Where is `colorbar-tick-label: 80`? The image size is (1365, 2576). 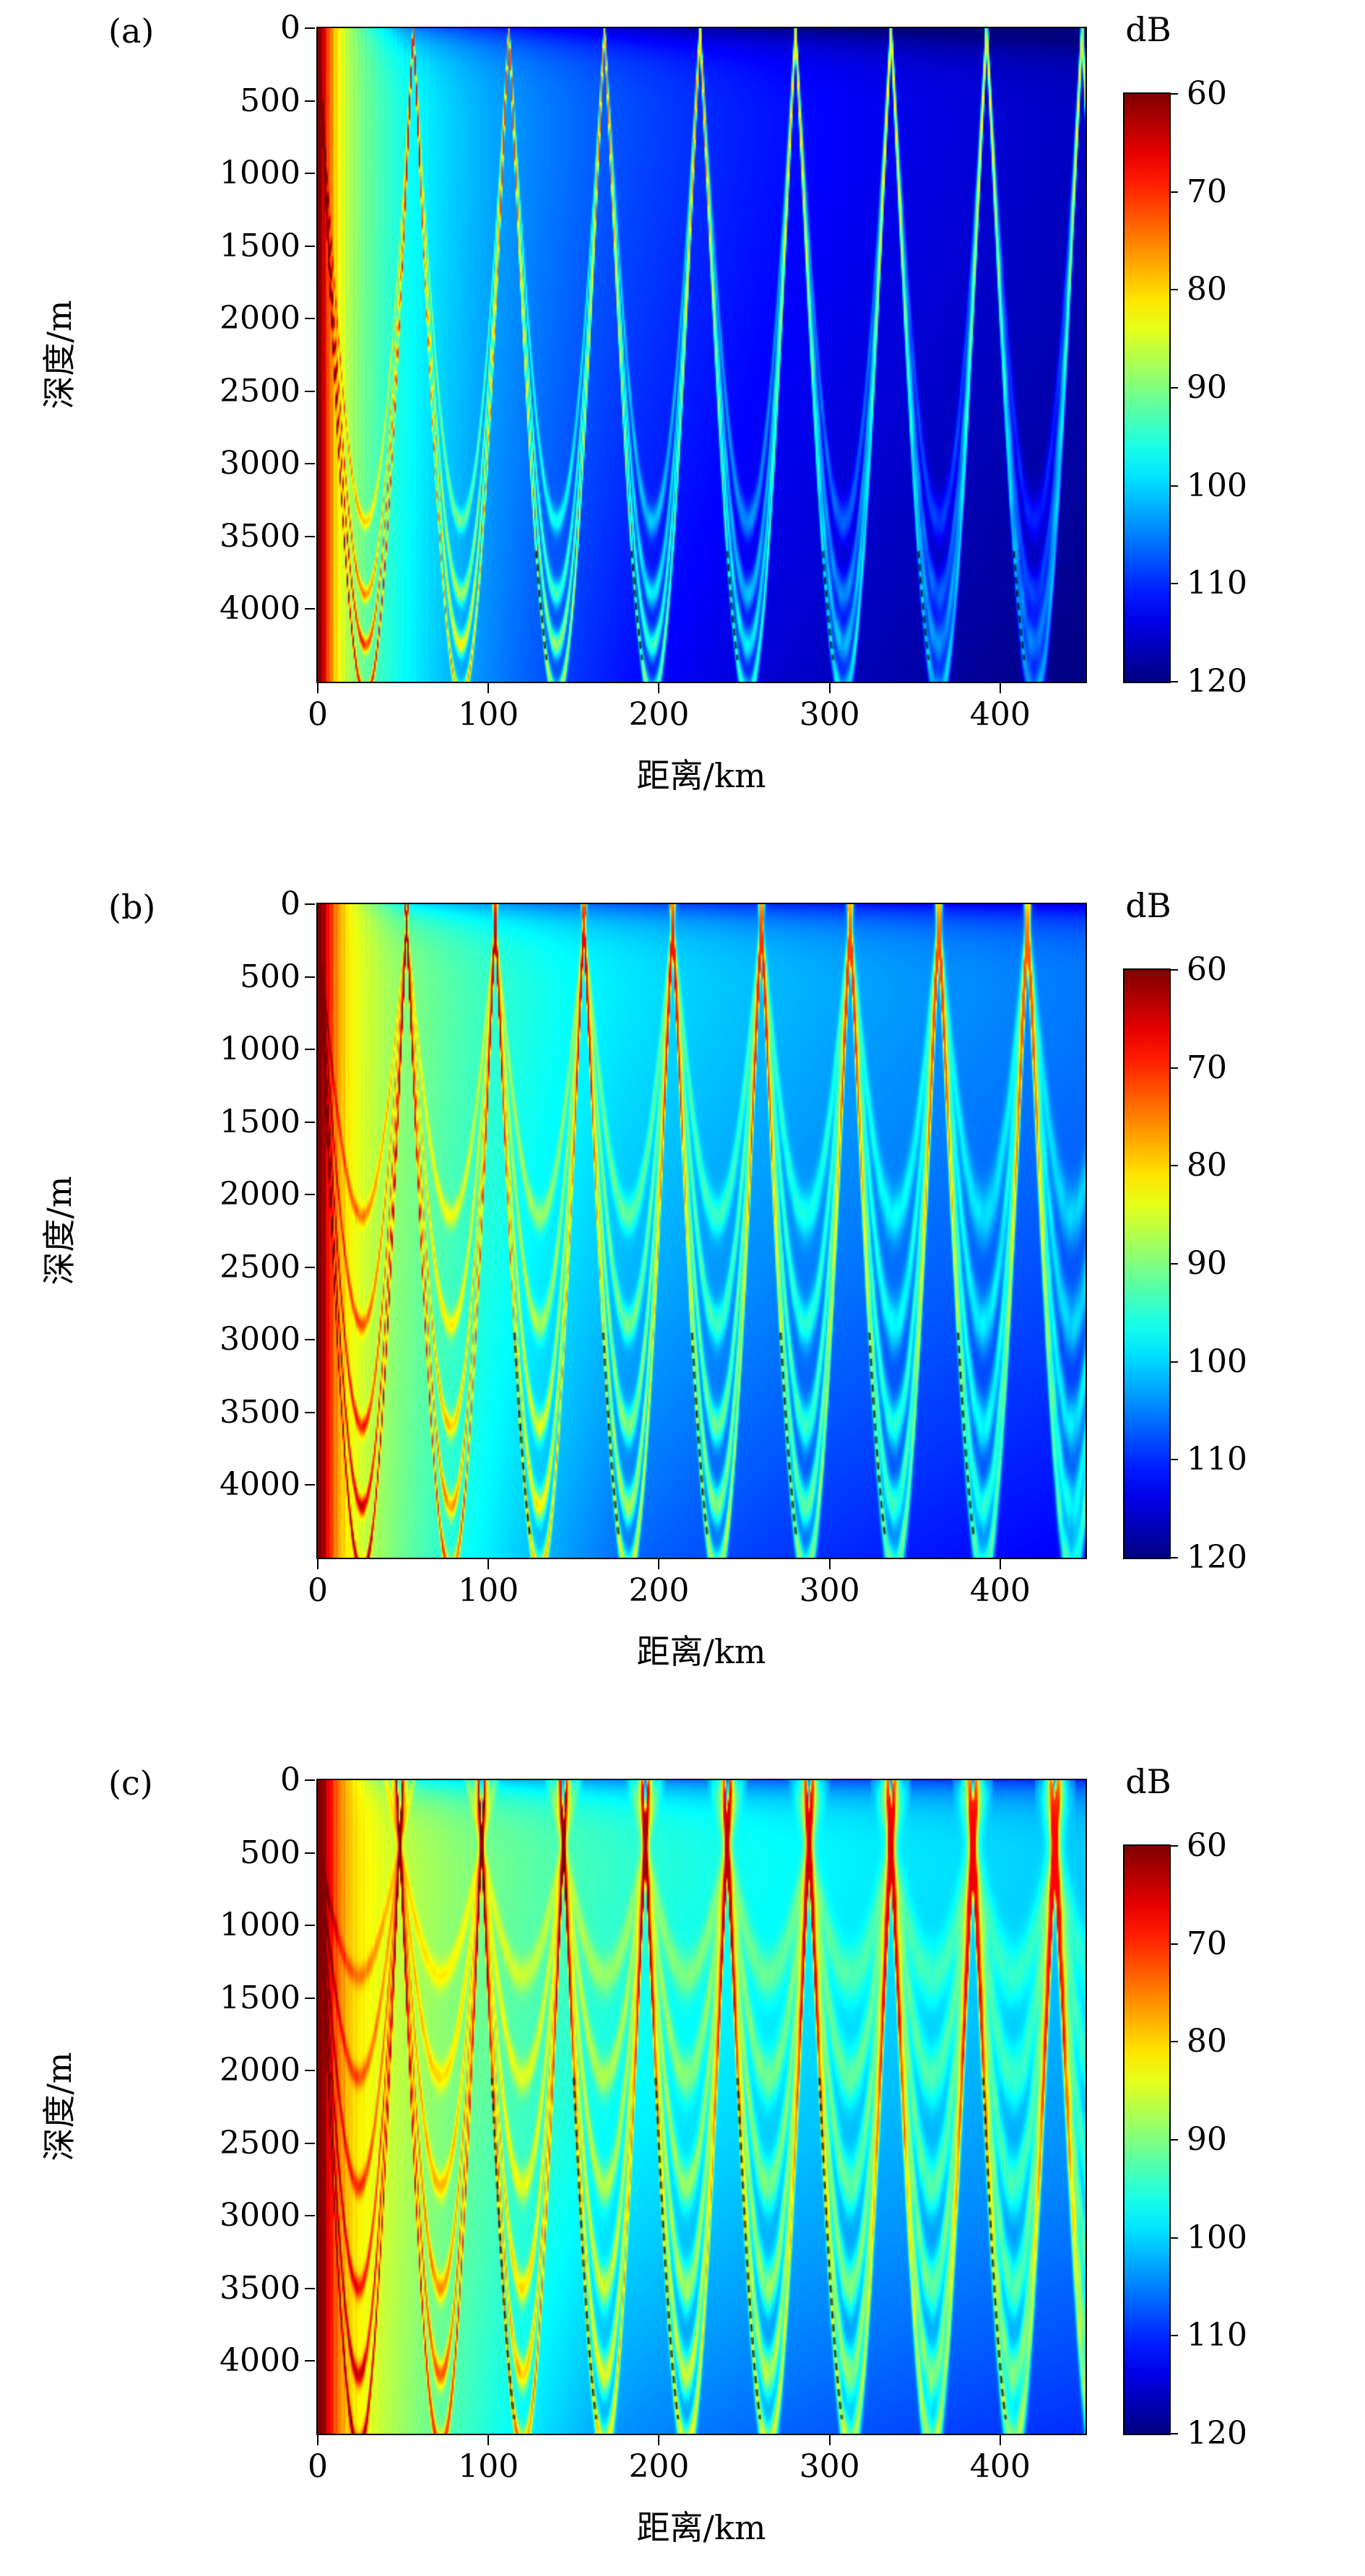
colorbar-tick-label: 80 is located at coordinates (1207, 2041).